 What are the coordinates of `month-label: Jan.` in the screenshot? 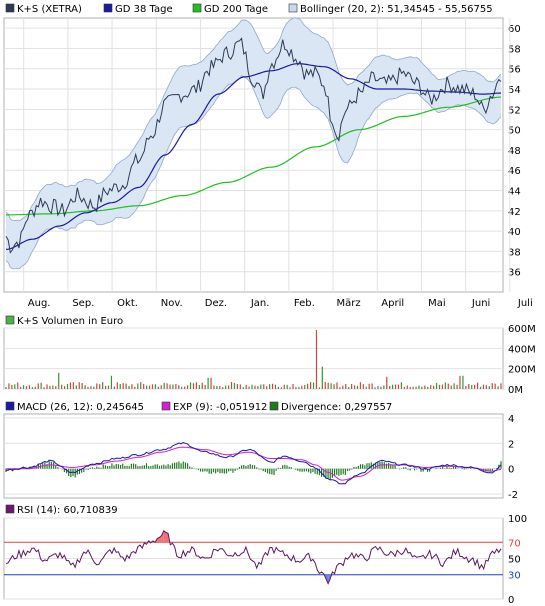 It's located at (260, 303).